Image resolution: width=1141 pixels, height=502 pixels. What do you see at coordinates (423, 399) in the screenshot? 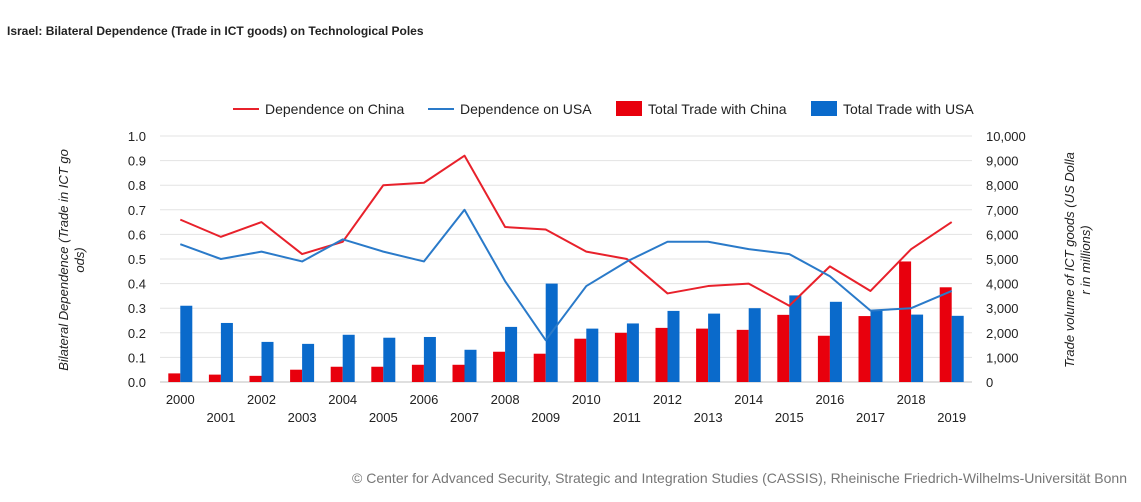
I see `x-tick-label: 2006` at bounding box center [423, 399].